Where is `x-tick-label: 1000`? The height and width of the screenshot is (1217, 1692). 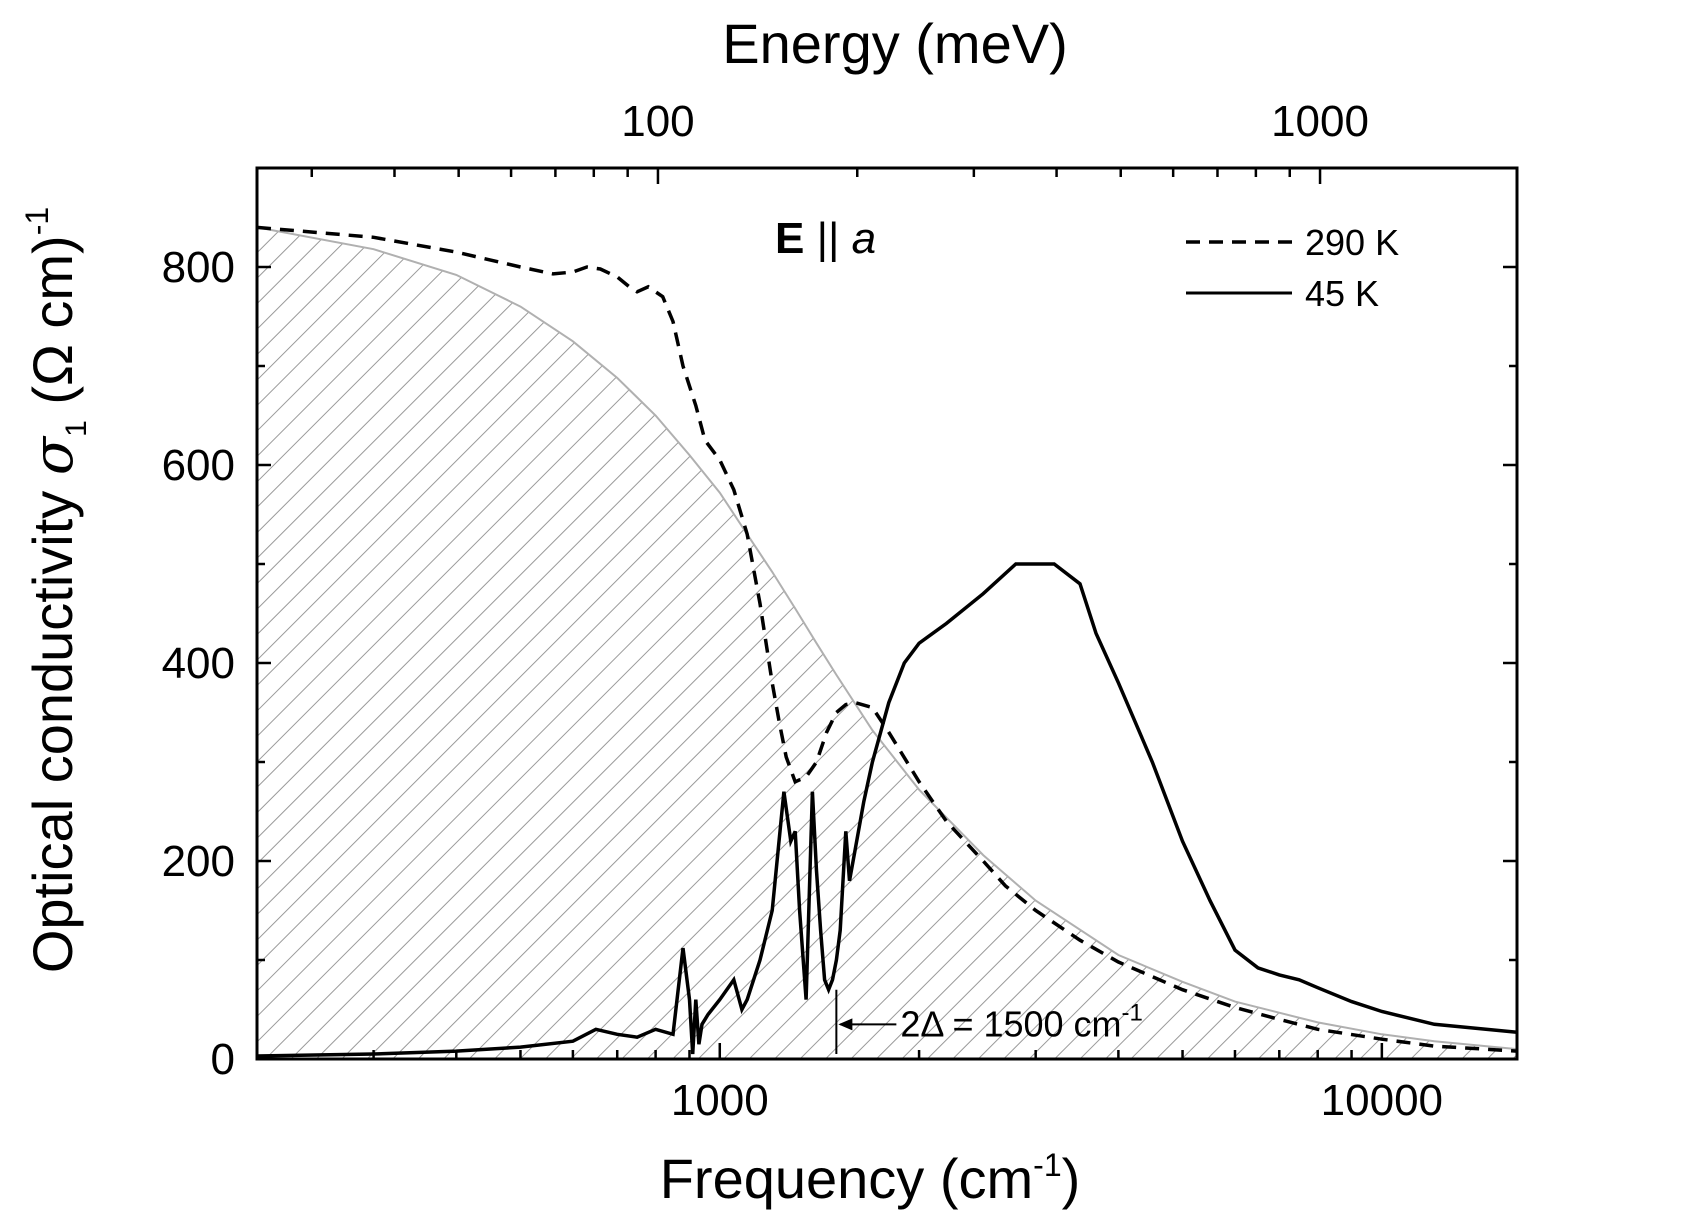
x-tick-label: 1000 is located at coordinates (720, 1100).